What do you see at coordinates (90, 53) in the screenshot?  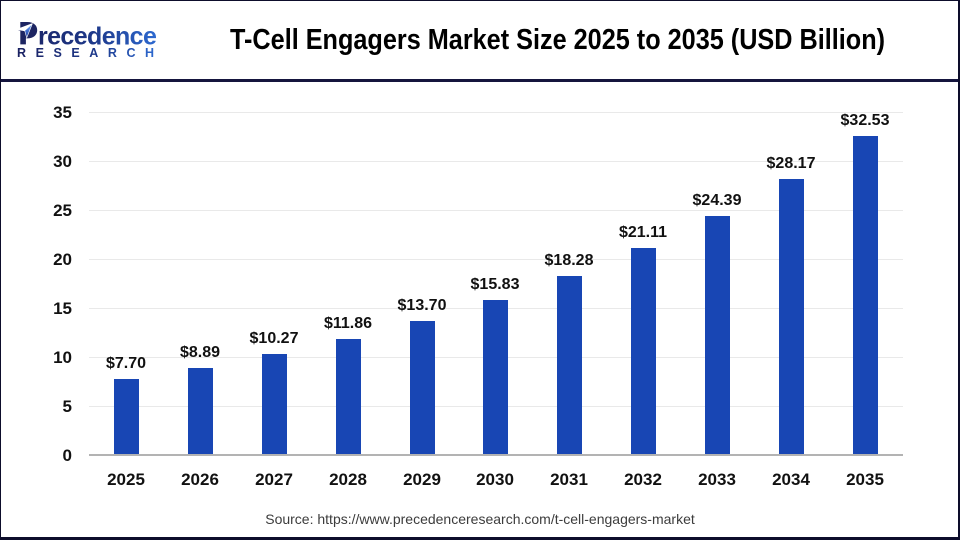 I see `svg-text: RESEARCH` at bounding box center [90, 53].